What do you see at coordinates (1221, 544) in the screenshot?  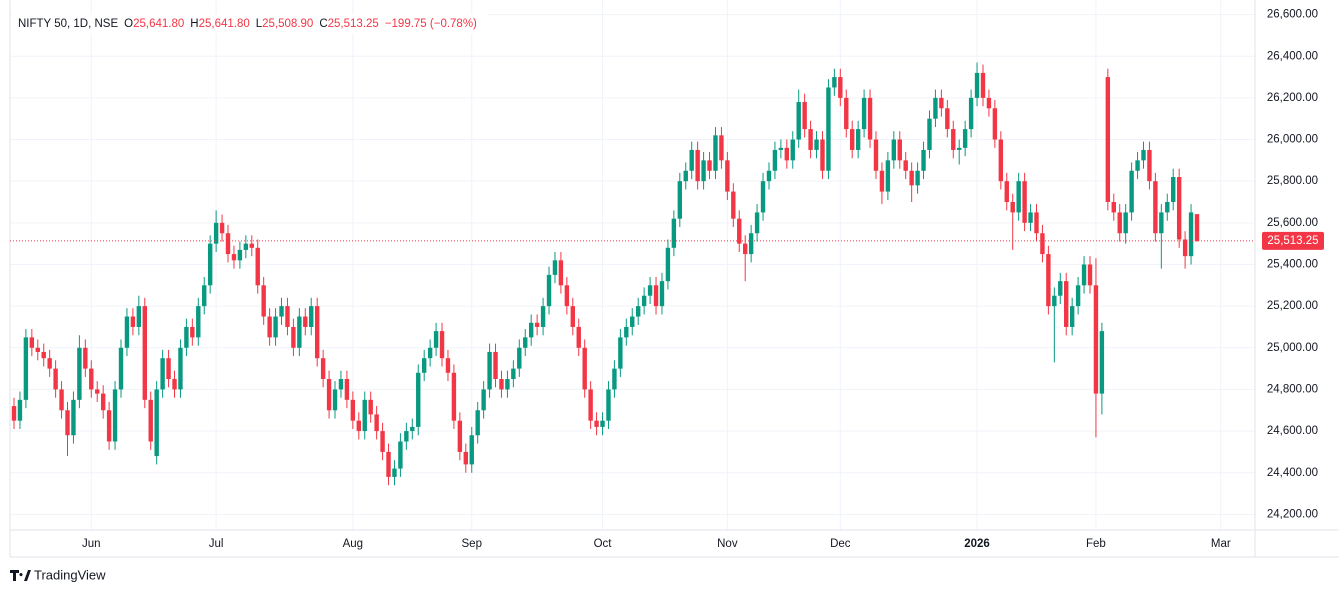 I see `x-tick-label: Mar` at bounding box center [1221, 544].